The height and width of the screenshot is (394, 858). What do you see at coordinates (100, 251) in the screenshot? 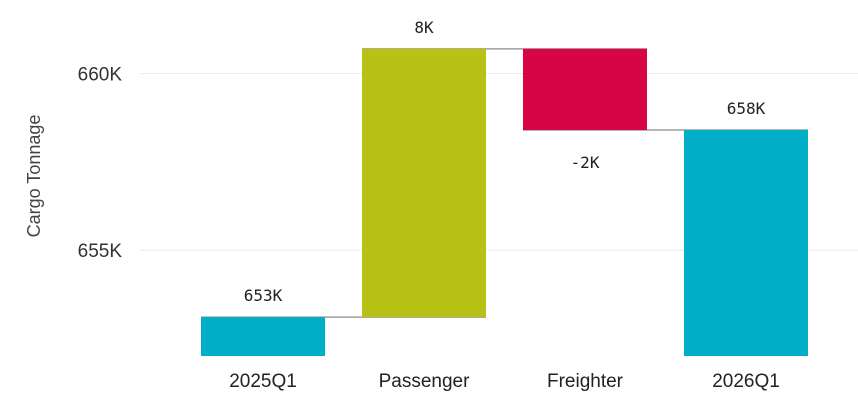
I see `y-tick-label: 655K` at bounding box center [100, 251].